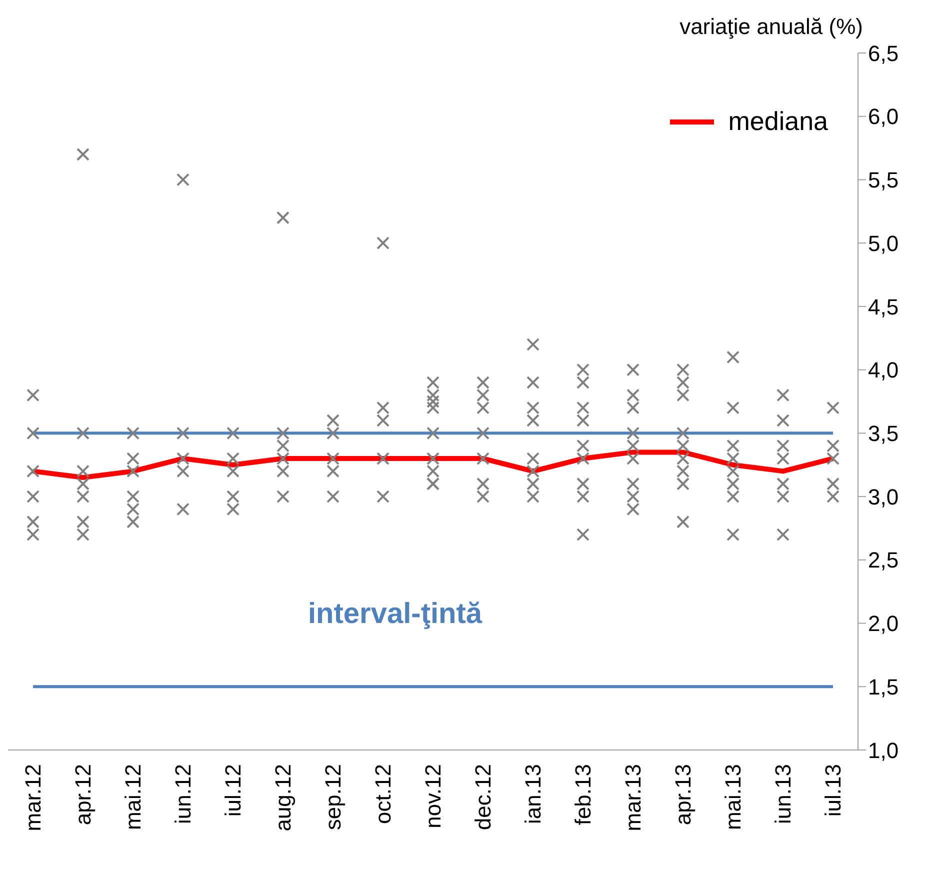 The width and height of the screenshot is (942, 873). I want to click on y-tick-label: 1,5, so click(883, 687).